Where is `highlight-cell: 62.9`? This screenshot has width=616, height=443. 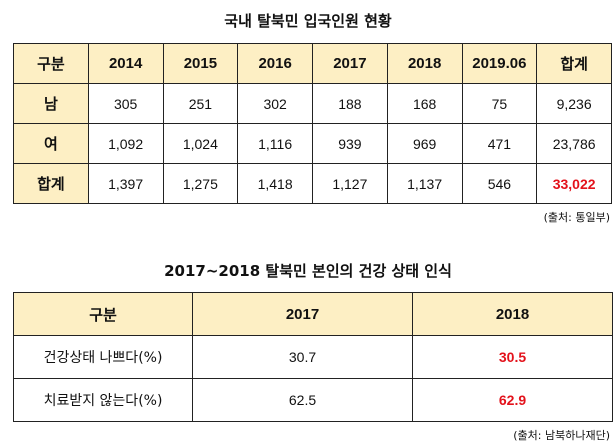 highlight-cell: 62.9 is located at coordinates (512, 400).